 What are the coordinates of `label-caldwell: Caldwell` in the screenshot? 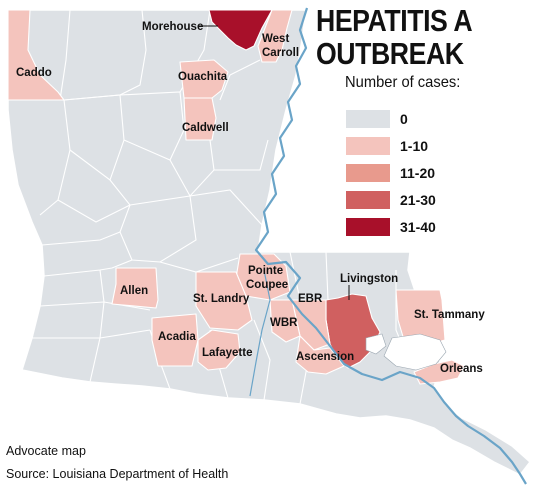 It's located at (205, 128).